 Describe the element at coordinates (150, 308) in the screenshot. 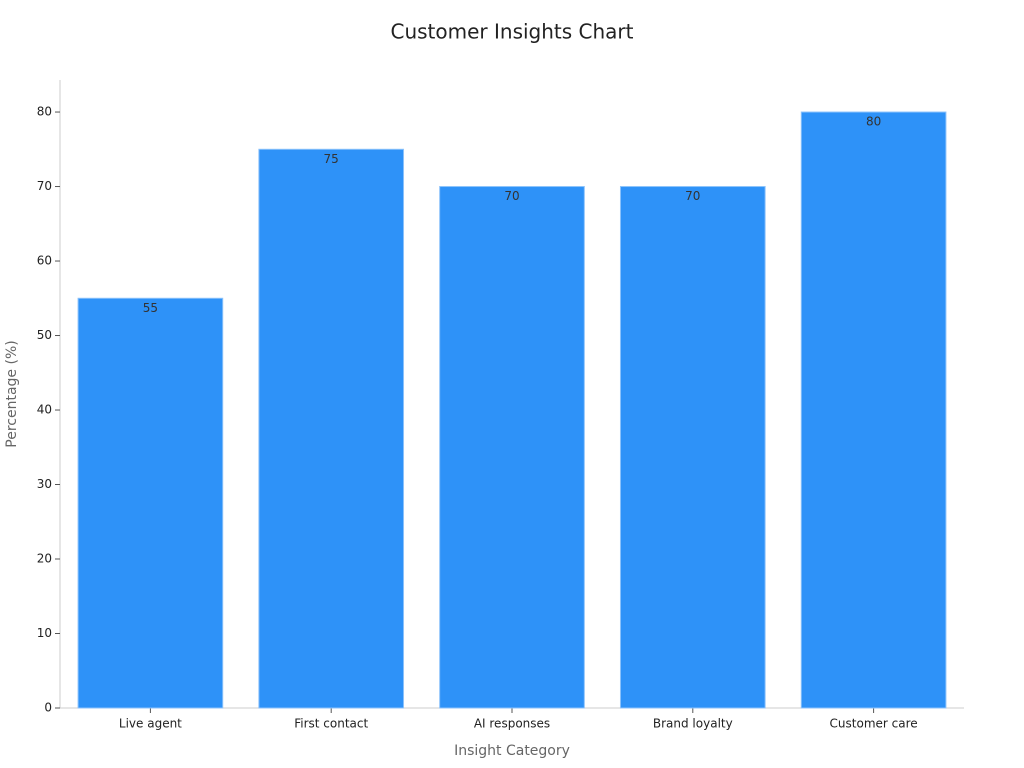

I see `value-label: 55` at that location.